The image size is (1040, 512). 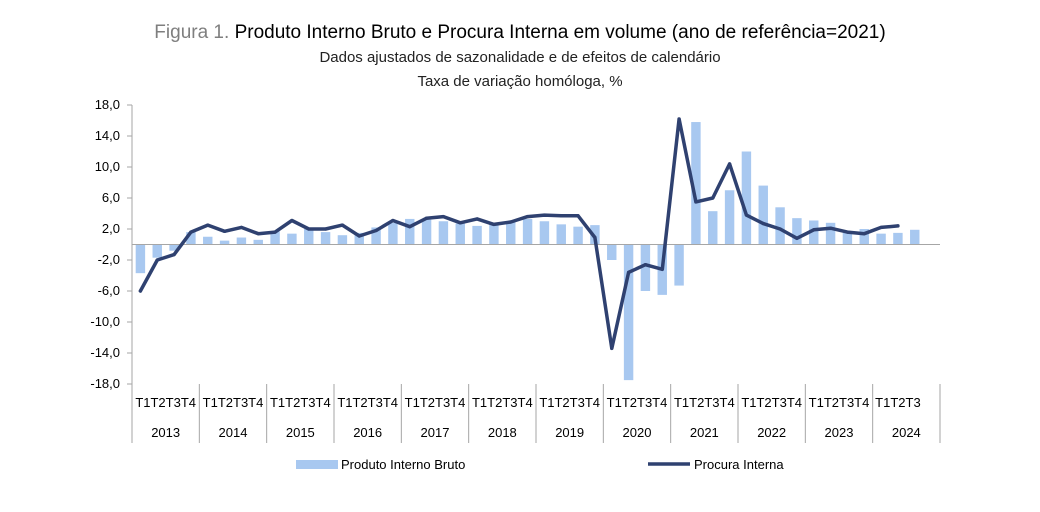 What do you see at coordinates (898, 402) in the screenshot?
I see `quarter-label: T1T2T3` at bounding box center [898, 402].